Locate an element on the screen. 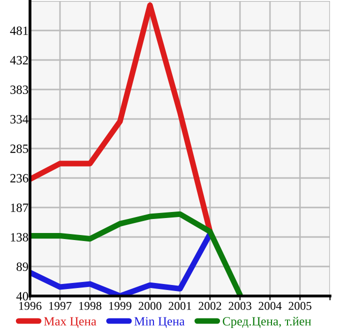 The image size is (345, 335). x-tick-label: 2005 is located at coordinates (300, 306).